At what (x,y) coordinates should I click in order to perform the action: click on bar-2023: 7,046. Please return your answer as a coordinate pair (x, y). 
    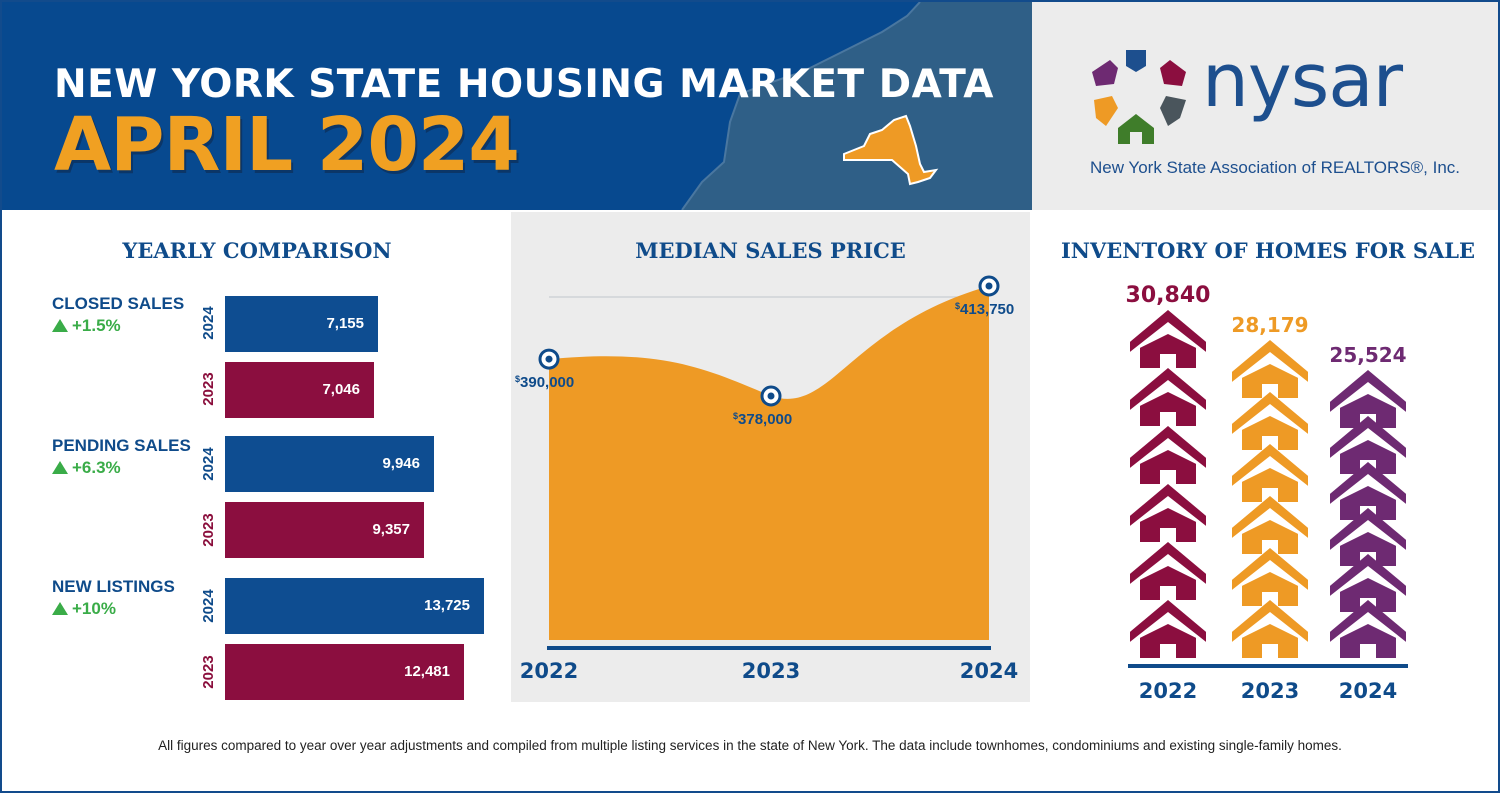
    Looking at the image, I should click on (299, 390).